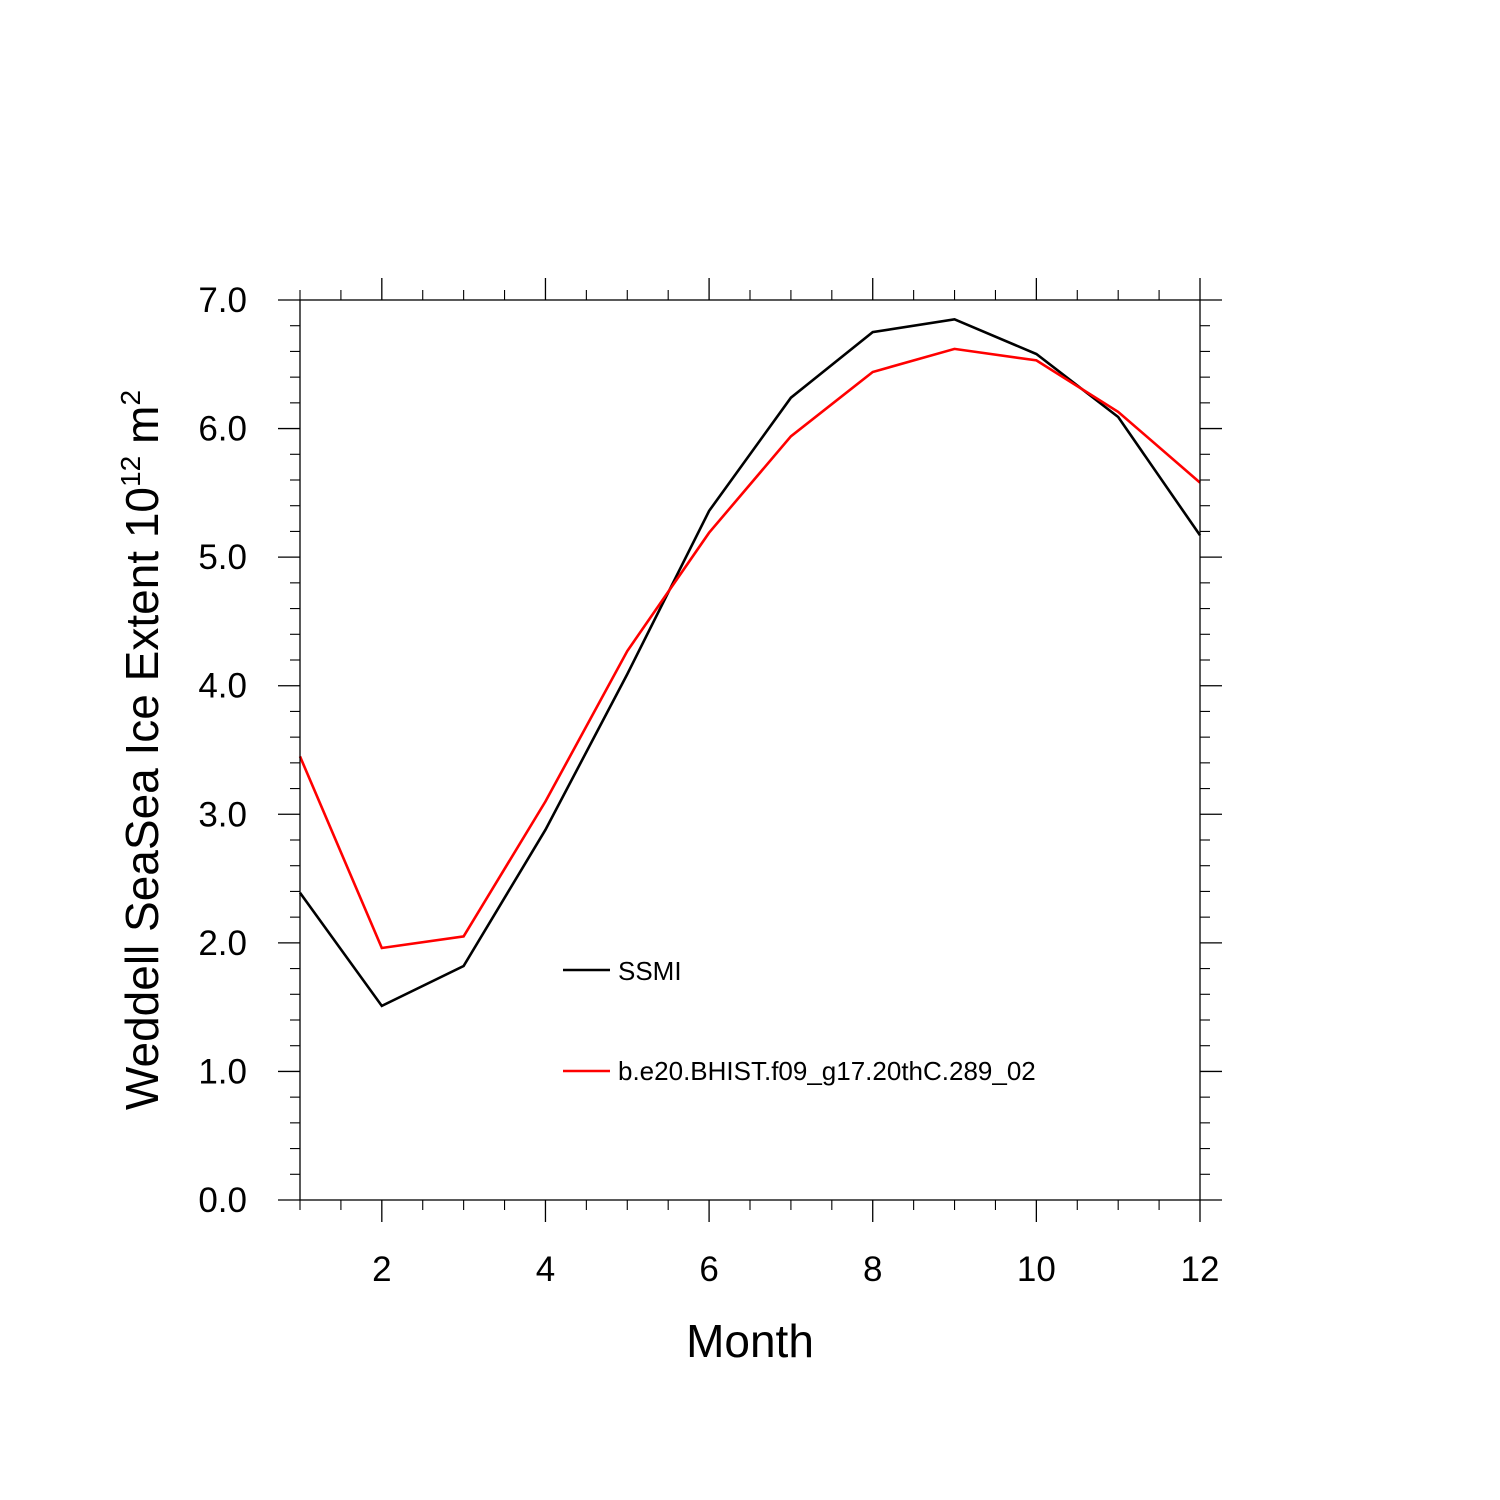 Image resolution: width=1500 pixels, height=1500 pixels. Describe the element at coordinates (222, 300) in the screenshot. I see `y-tick-label: 7.0` at that location.